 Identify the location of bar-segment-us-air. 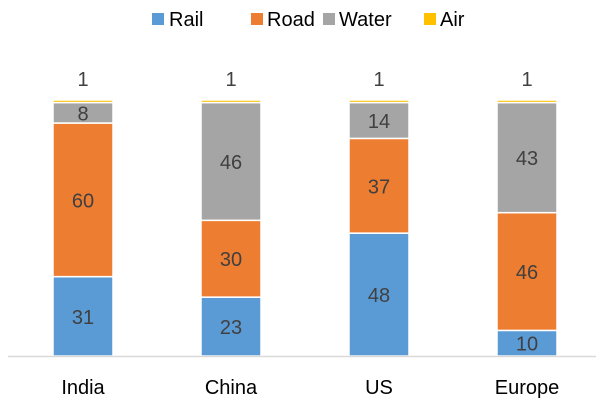
(379, 101).